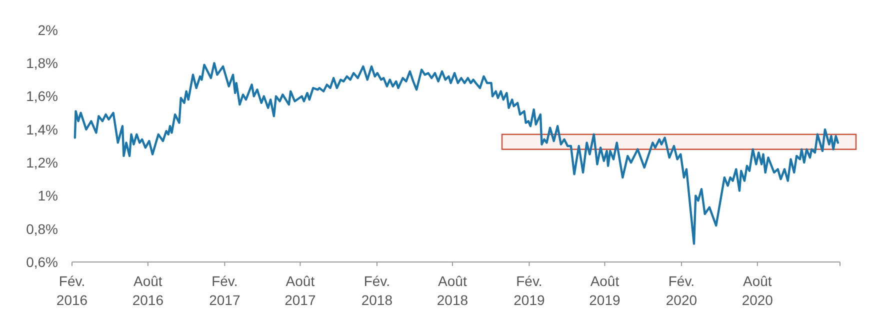  Describe the element at coordinates (377, 290) in the screenshot. I see `x-tick-label: Fév. 2018` at that location.